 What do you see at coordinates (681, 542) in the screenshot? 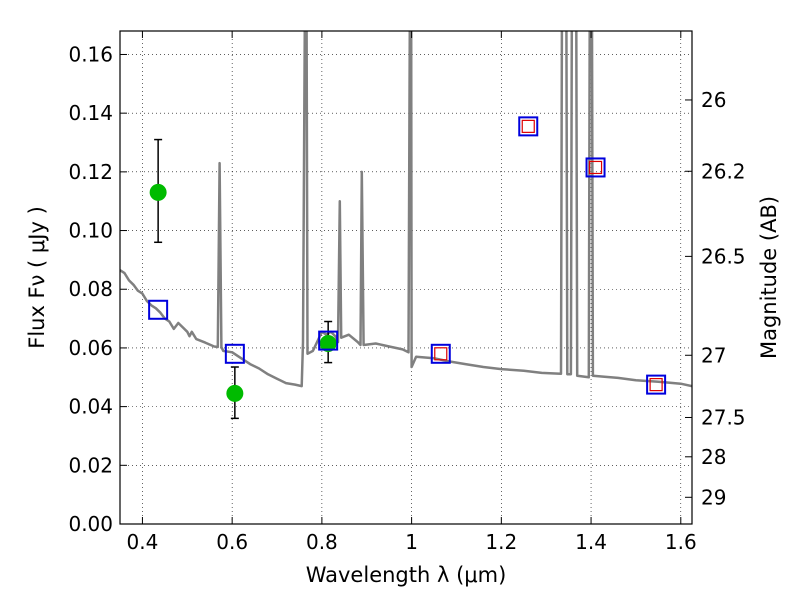
I see `x-tick-label: 1.6` at bounding box center [681, 542].